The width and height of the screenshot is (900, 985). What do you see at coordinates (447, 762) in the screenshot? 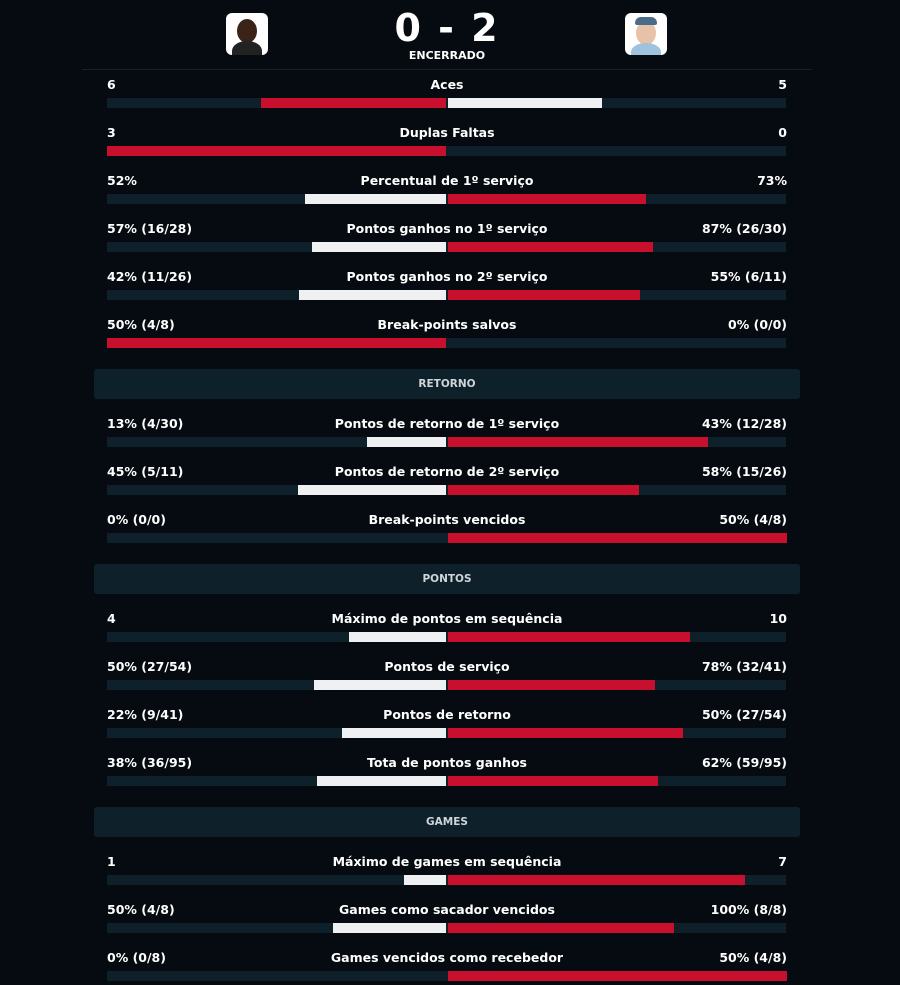
I see `stat-label: Tota de pontos ganhos` at bounding box center [447, 762].